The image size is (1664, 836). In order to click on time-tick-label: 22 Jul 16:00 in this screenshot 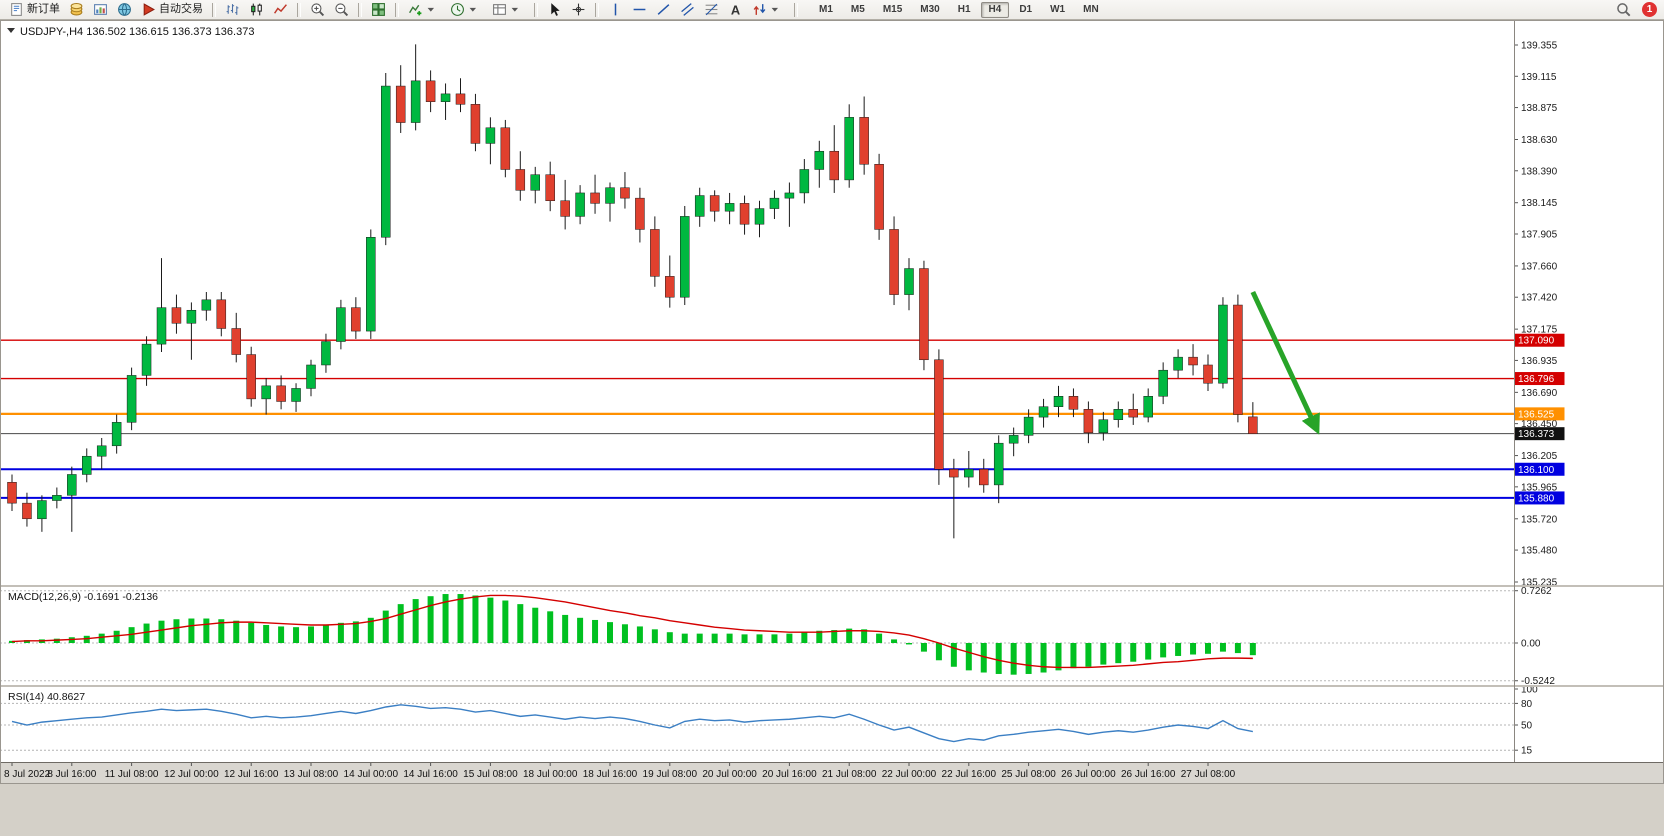, I will do `click(969, 774)`.